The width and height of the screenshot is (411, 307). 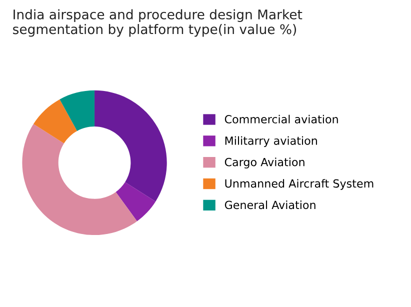 What do you see at coordinates (157, 23) in the screenshot?
I see `chart-title: India airspace and procedure design Market segmentation by platform type(in value %)` at bounding box center [157, 23].